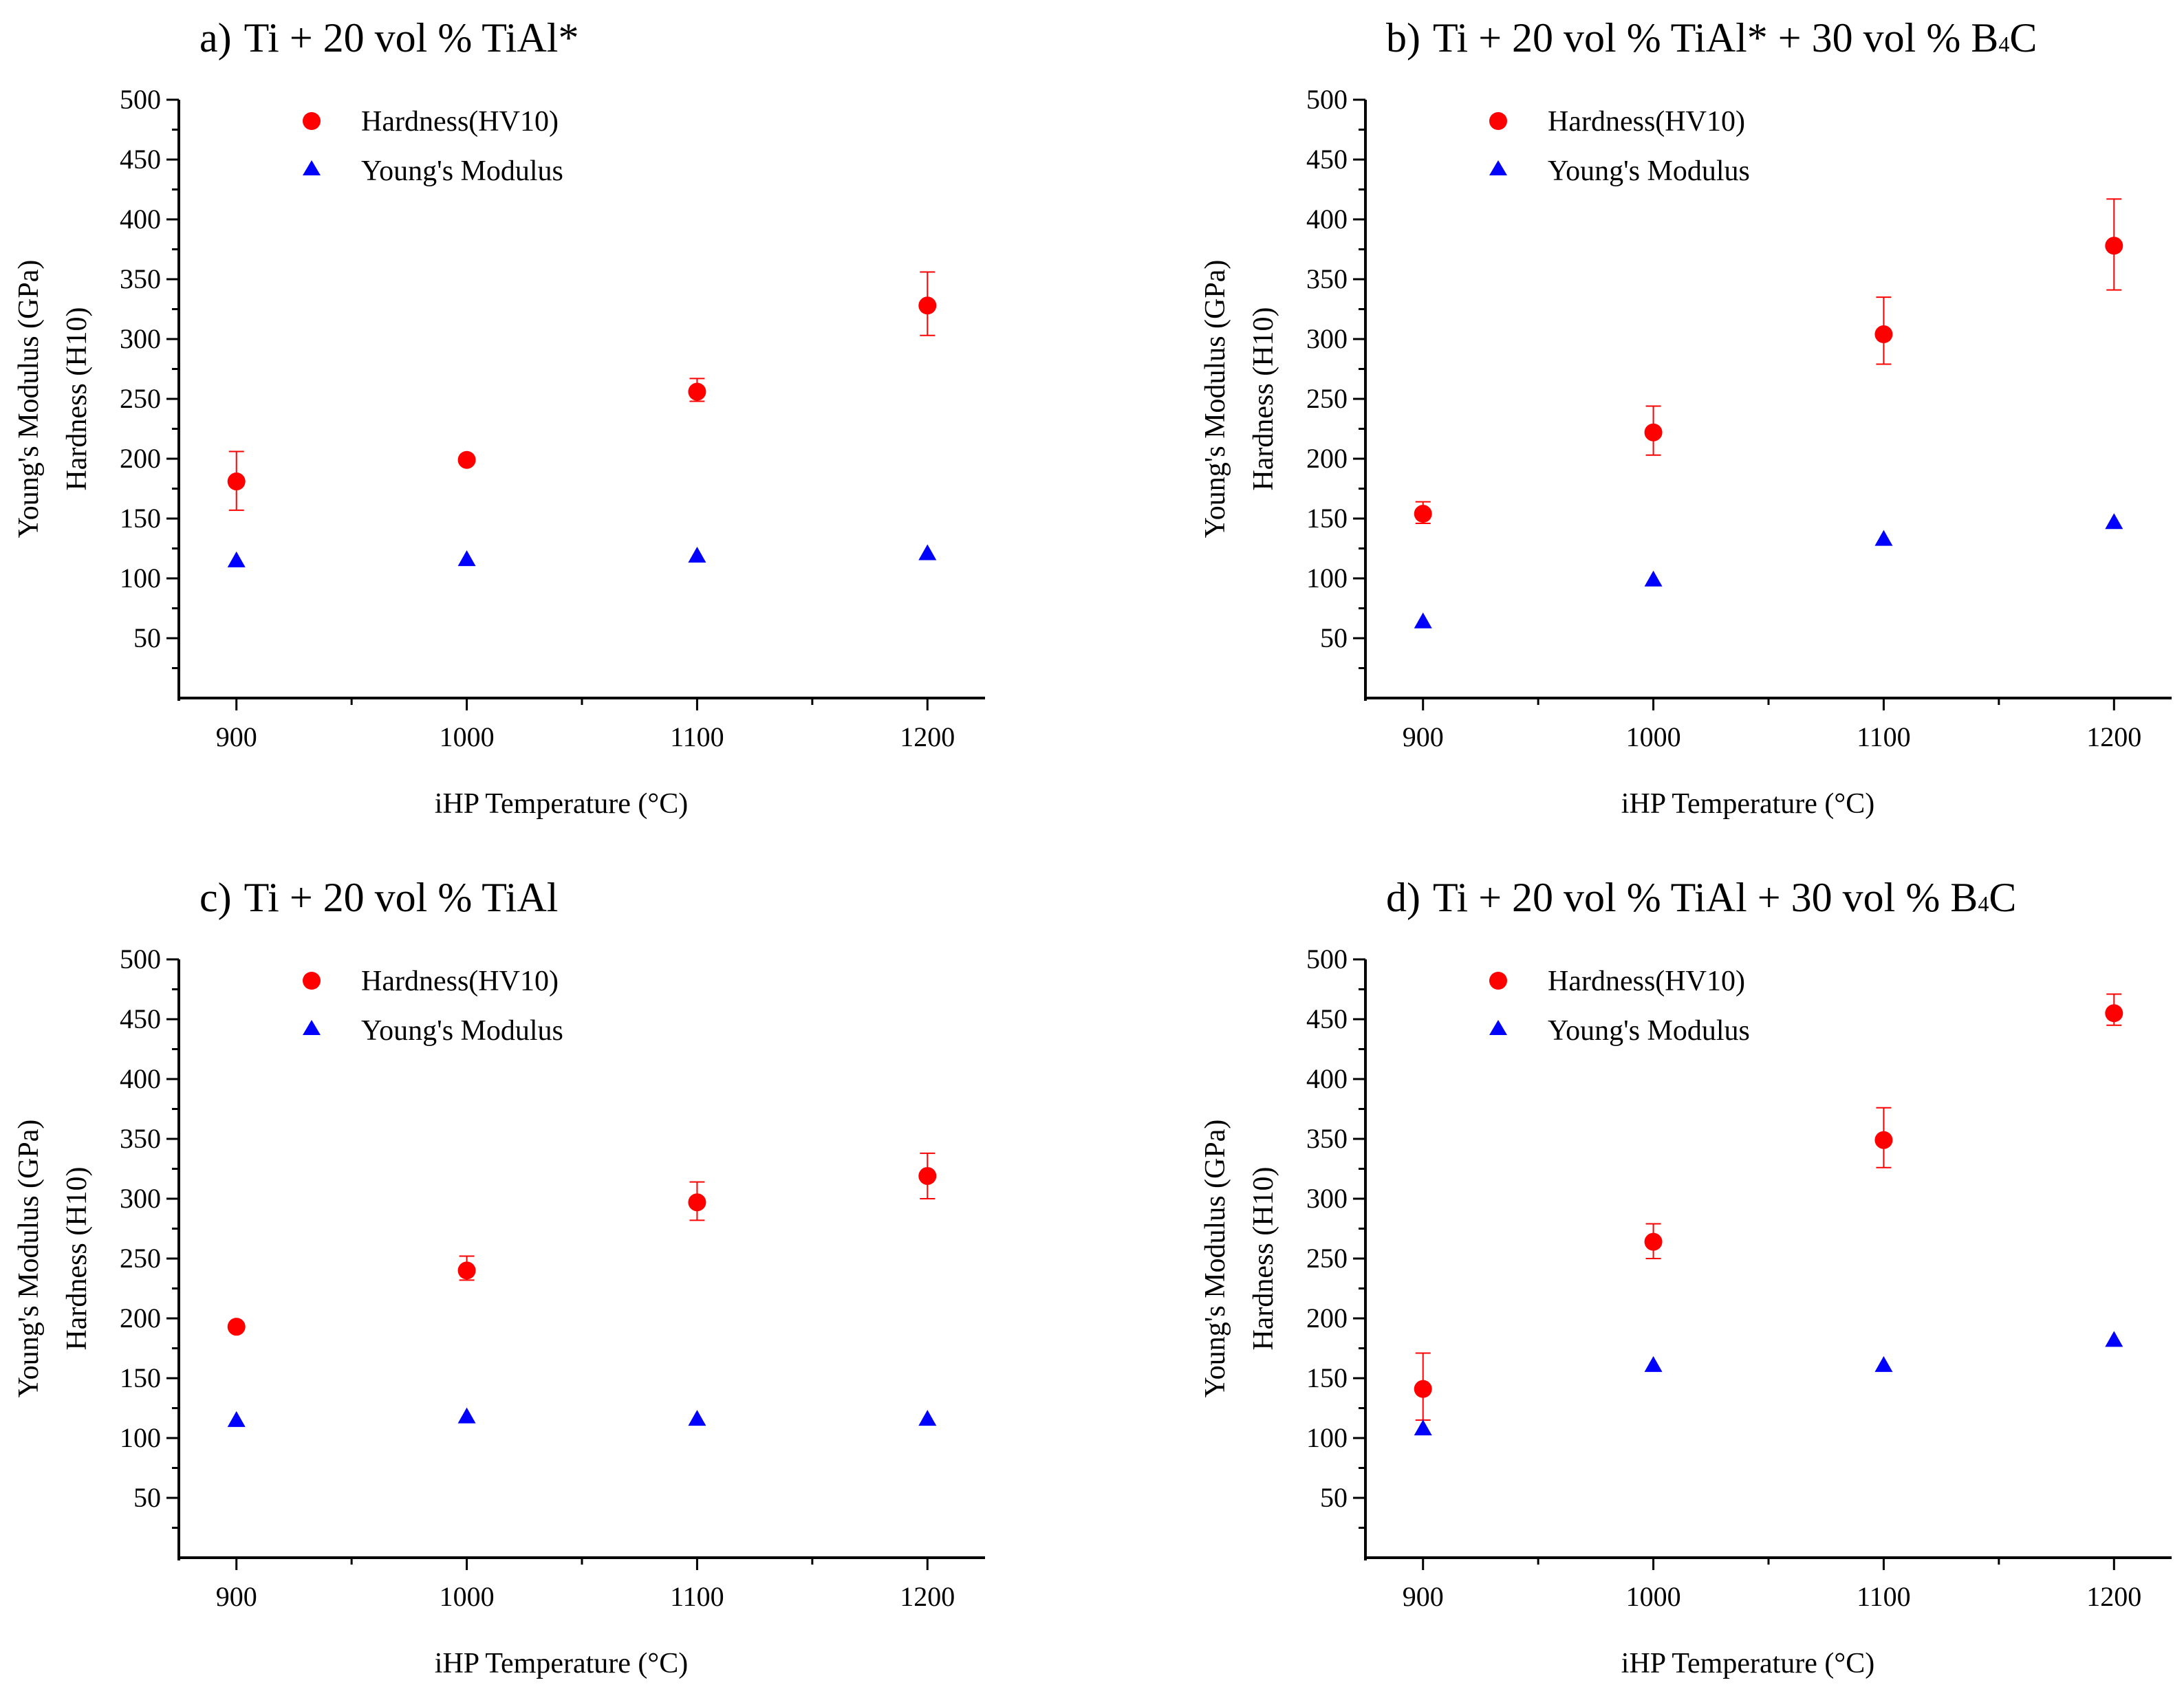 The height and width of the screenshot is (1698, 2184). I want to click on chart-title: a) Ti + 20 vol % TiAl*, so click(389, 38).